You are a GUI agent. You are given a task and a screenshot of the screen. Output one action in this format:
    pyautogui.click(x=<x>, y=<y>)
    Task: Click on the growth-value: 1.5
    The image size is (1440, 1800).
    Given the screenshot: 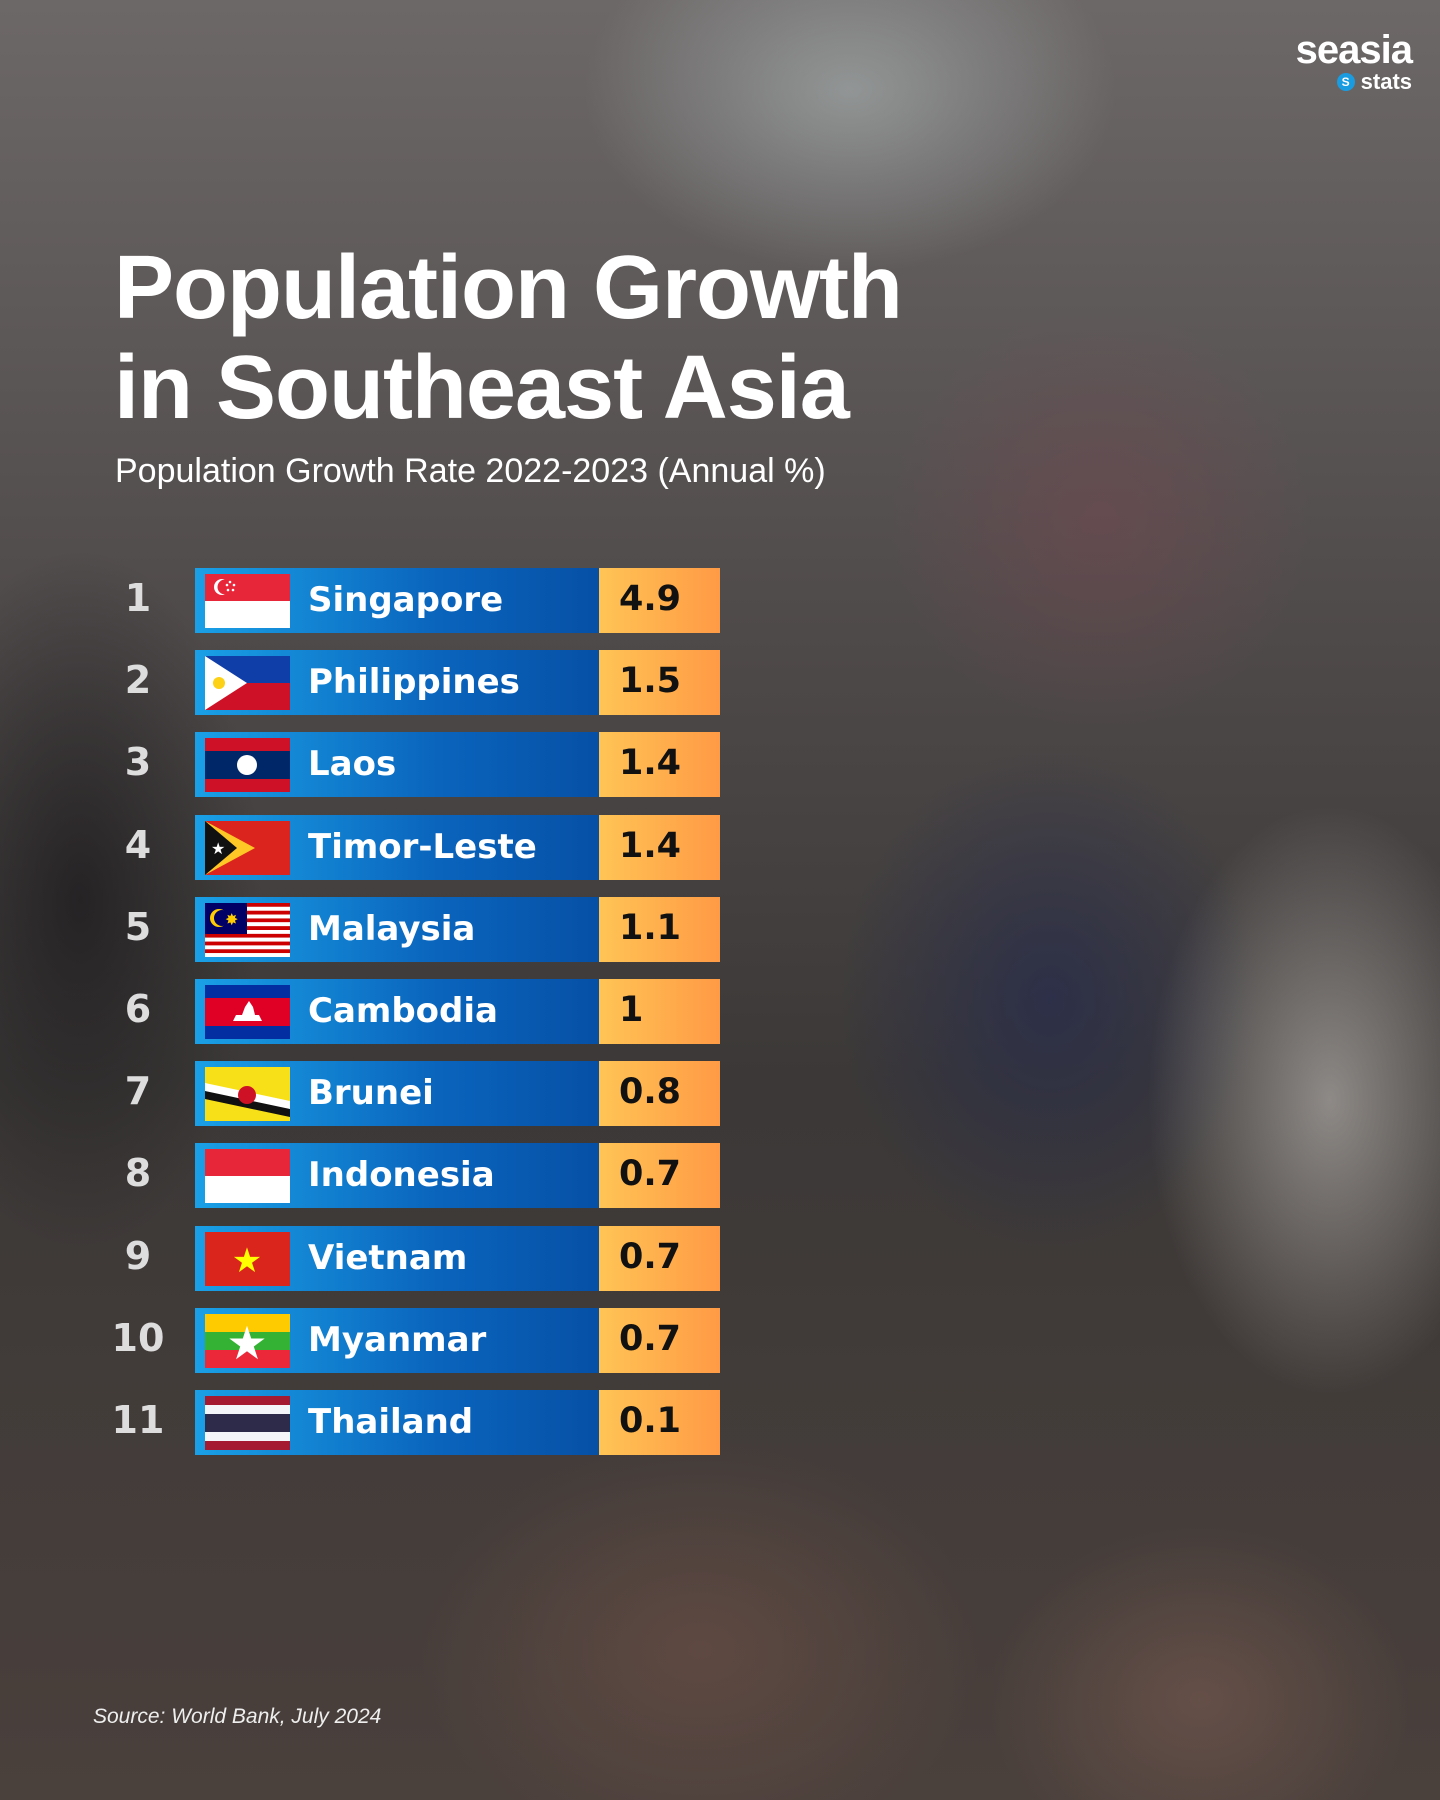 What is the action you would take?
    pyautogui.click(x=650, y=681)
    